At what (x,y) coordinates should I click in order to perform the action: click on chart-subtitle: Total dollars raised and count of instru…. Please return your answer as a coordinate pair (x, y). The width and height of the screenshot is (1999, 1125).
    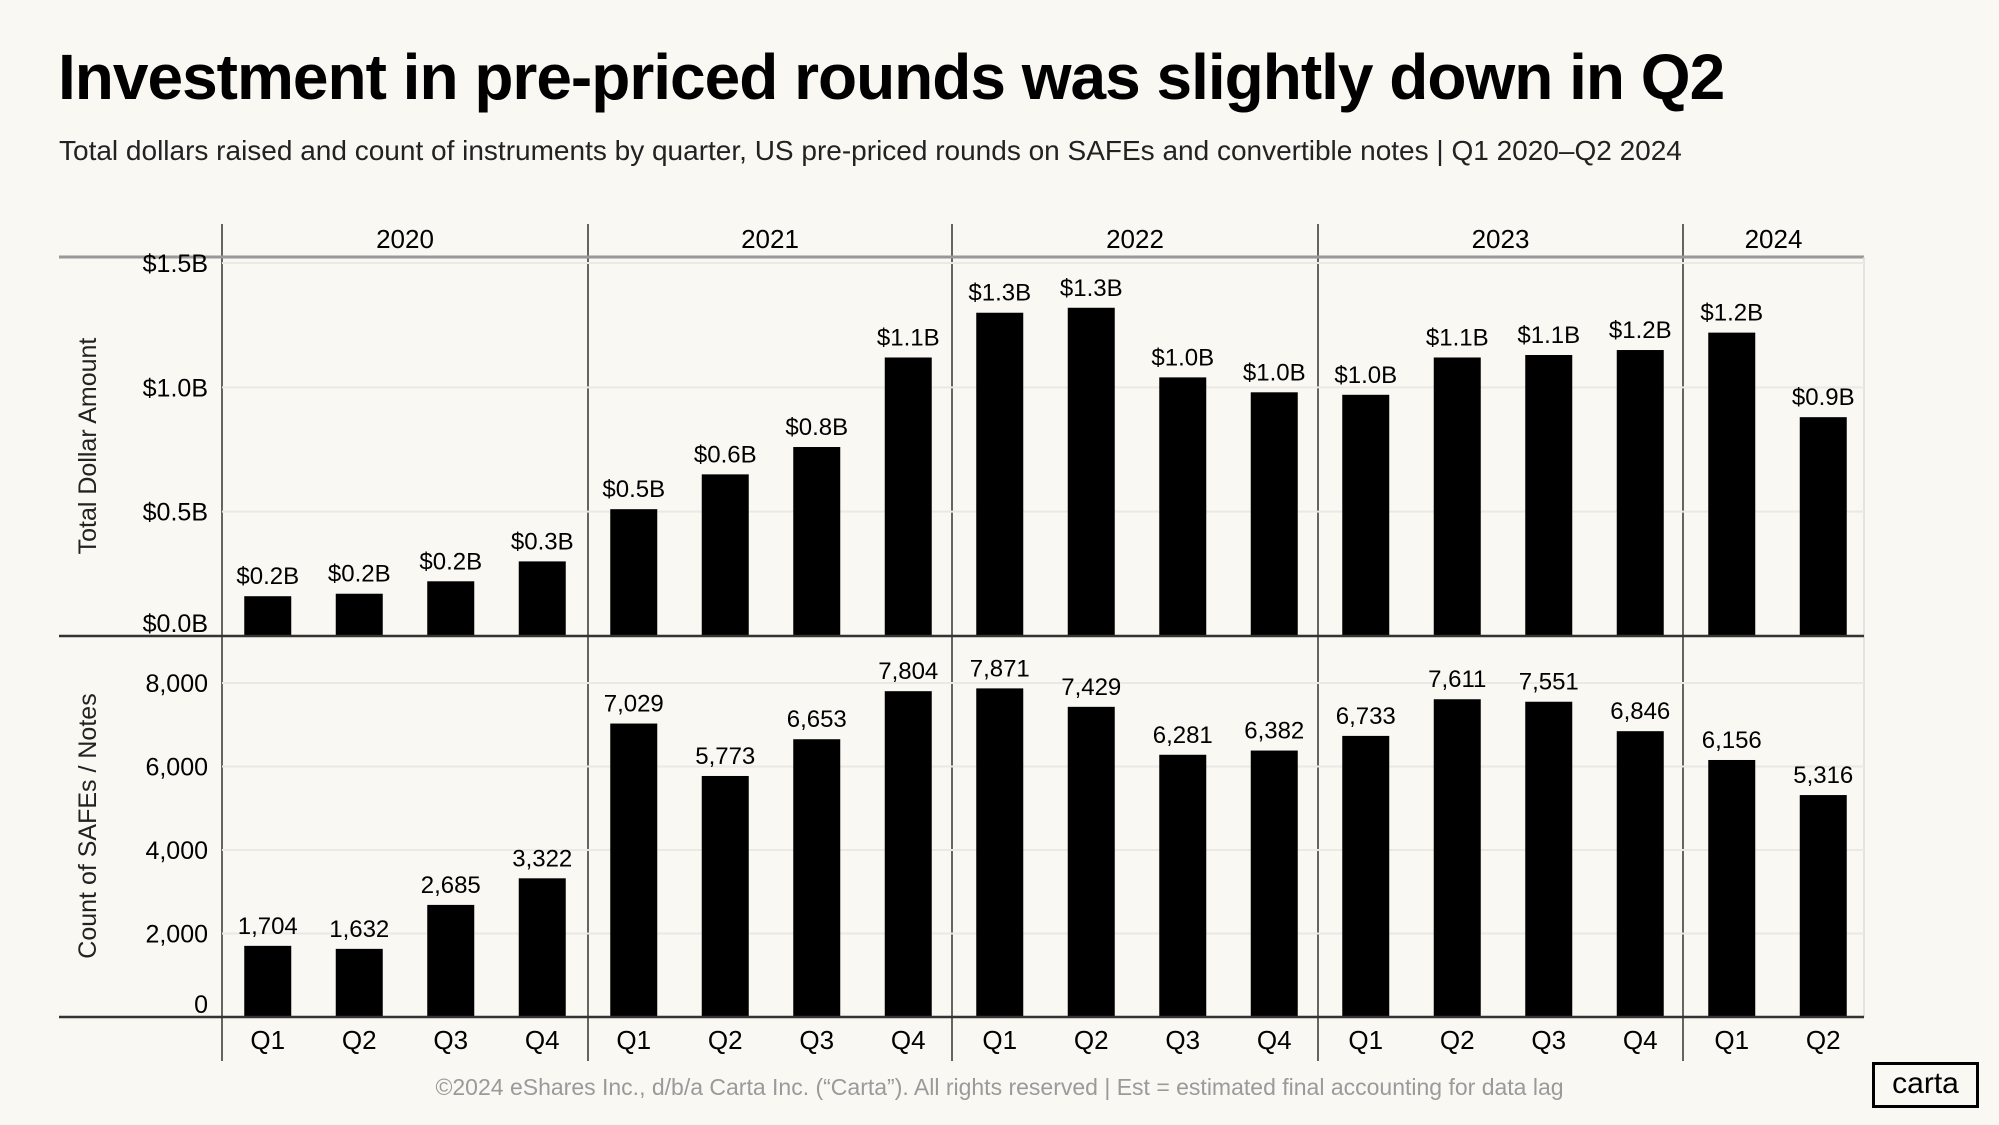
    Looking at the image, I should click on (870, 150).